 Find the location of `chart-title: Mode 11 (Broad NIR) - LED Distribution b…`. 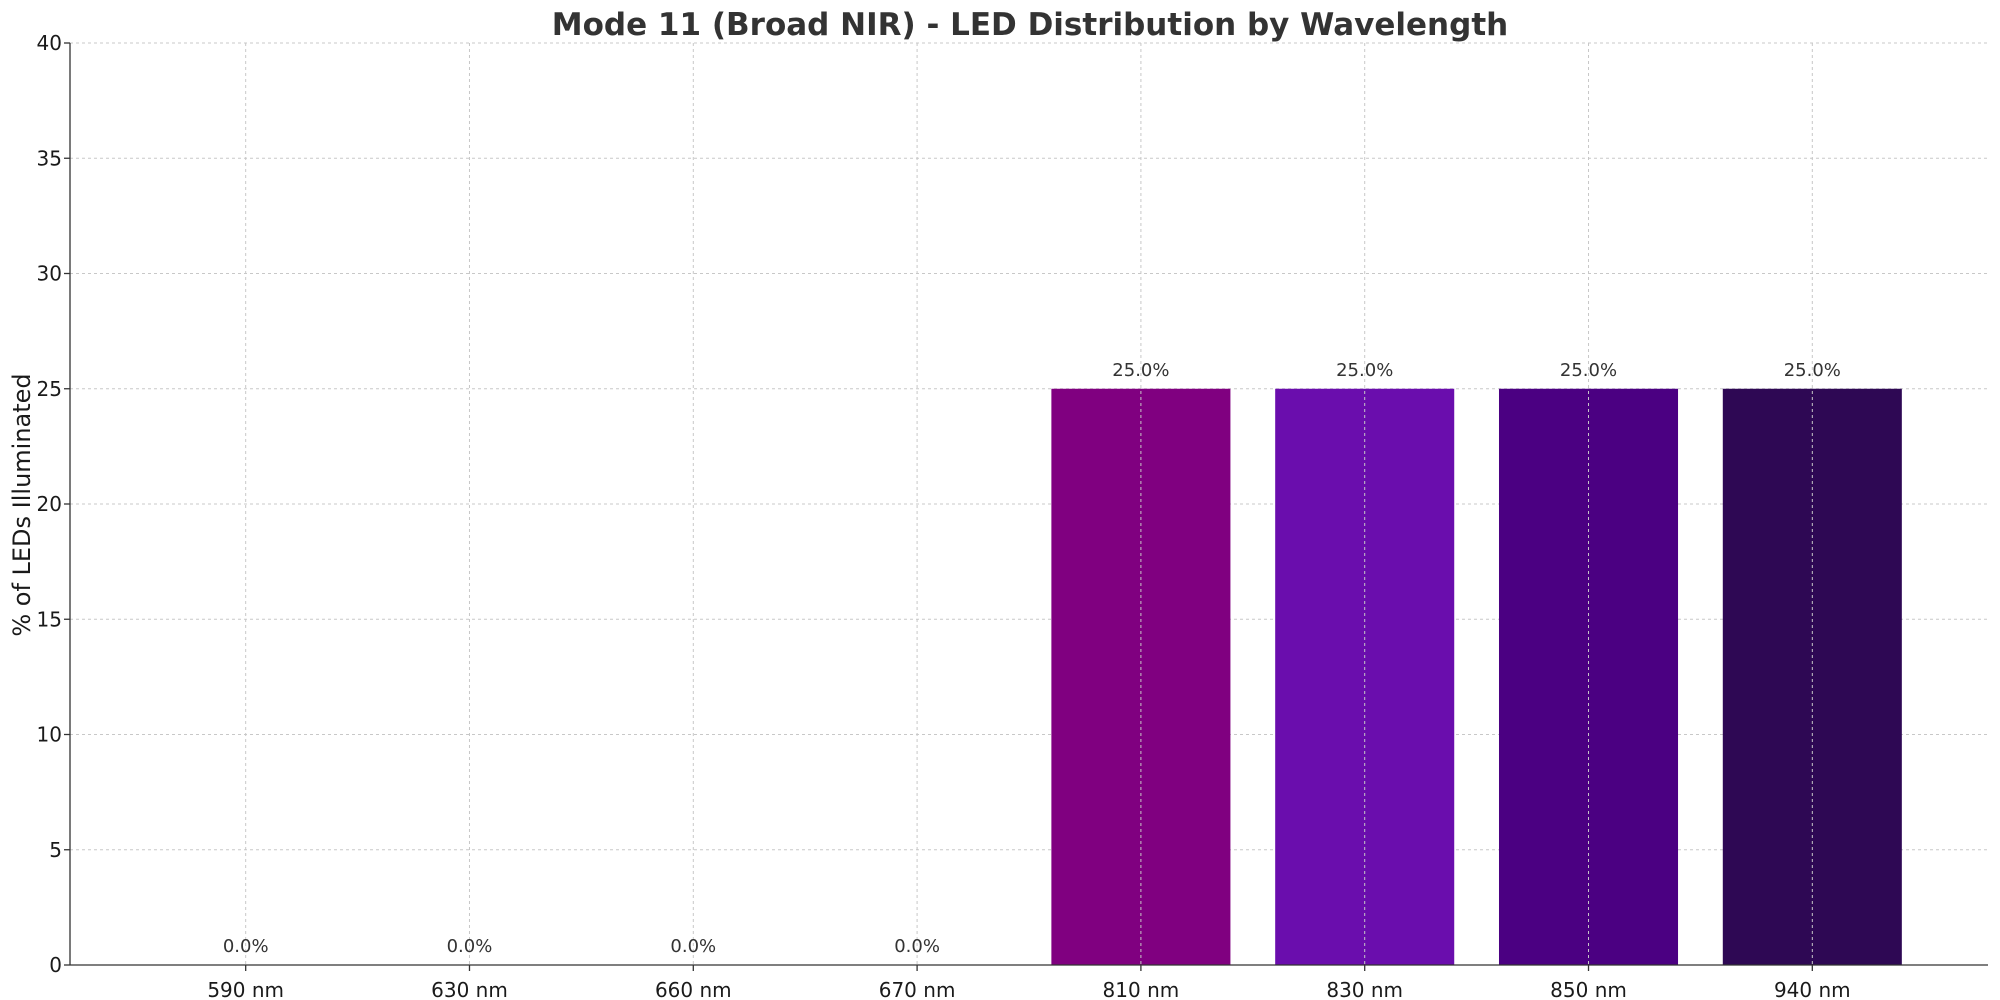

chart-title: Mode 11 (Broad NIR) - LED Distribution b… is located at coordinates (1030, 25).